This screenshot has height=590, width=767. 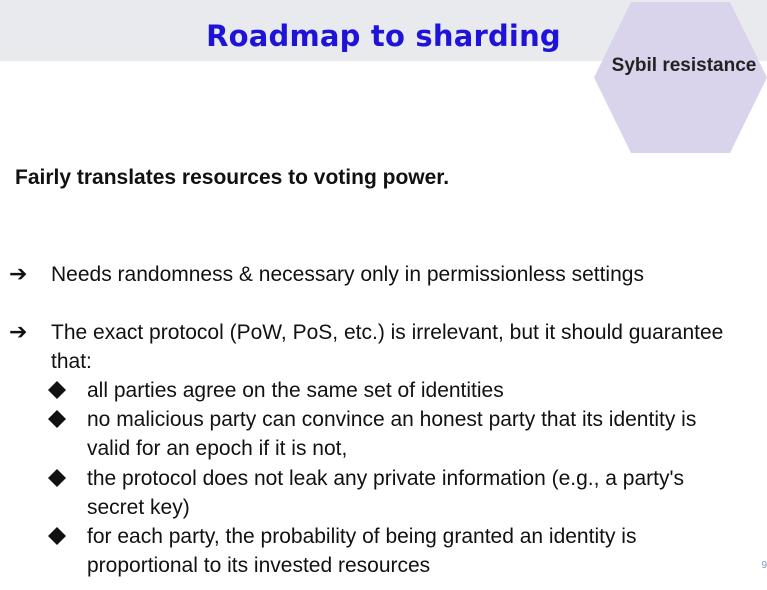 What do you see at coordinates (764, 565) in the screenshot?
I see `page-number: 9` at bounding box center [764, 565].